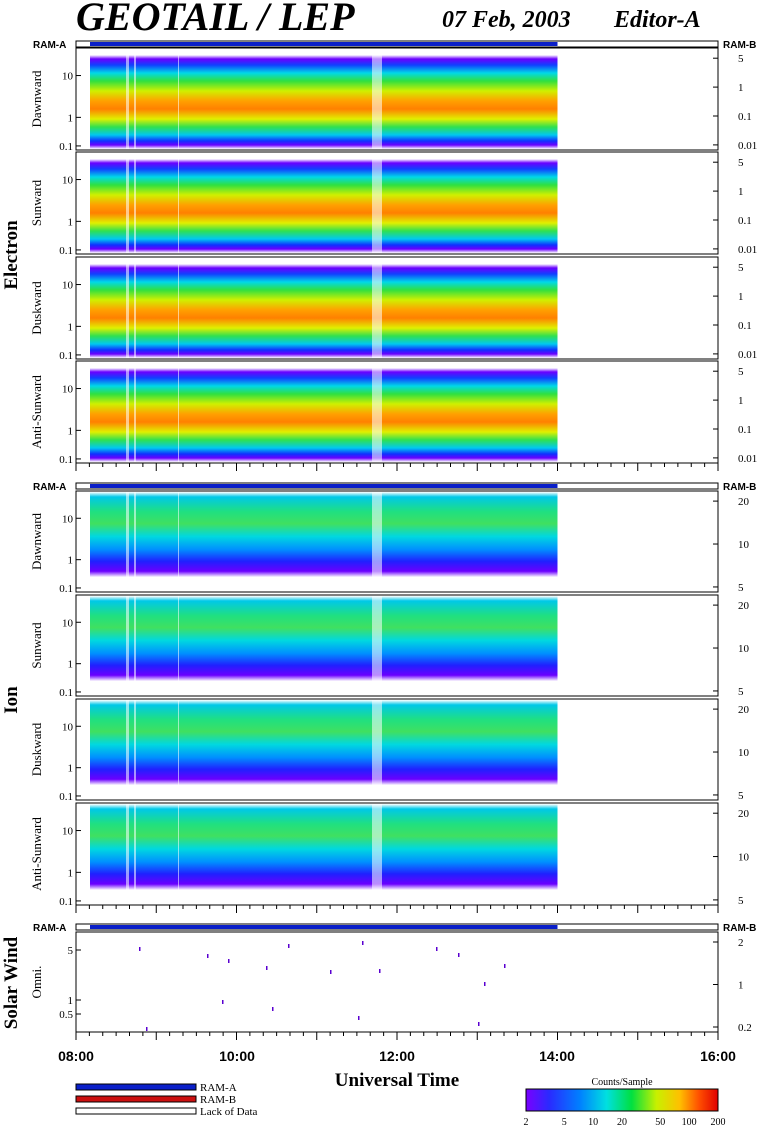  Describe the element at coordinates (389, 646) in the screenshot. I see `panel-ion-sunward: Sunward 10 1 0.1 20 10 5` at that location.